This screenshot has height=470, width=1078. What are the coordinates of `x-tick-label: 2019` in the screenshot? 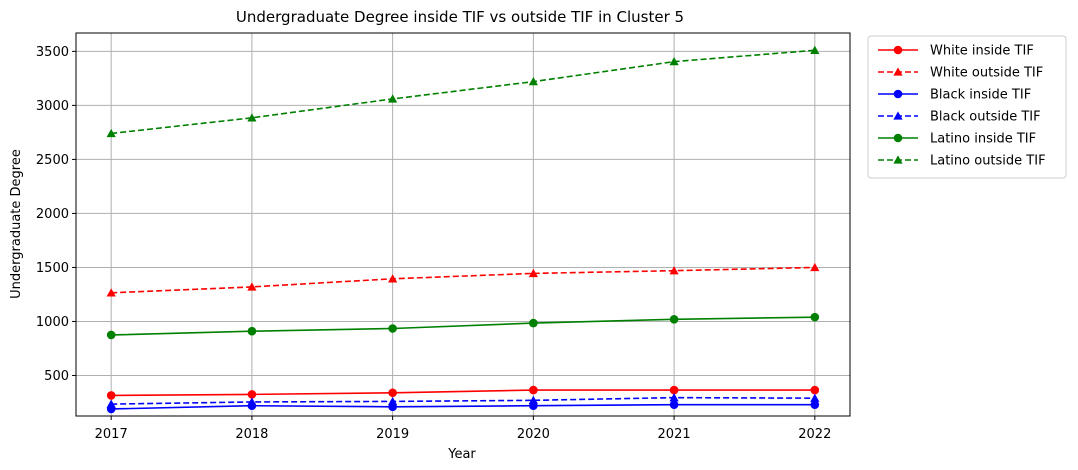 It's located at (392, 434).